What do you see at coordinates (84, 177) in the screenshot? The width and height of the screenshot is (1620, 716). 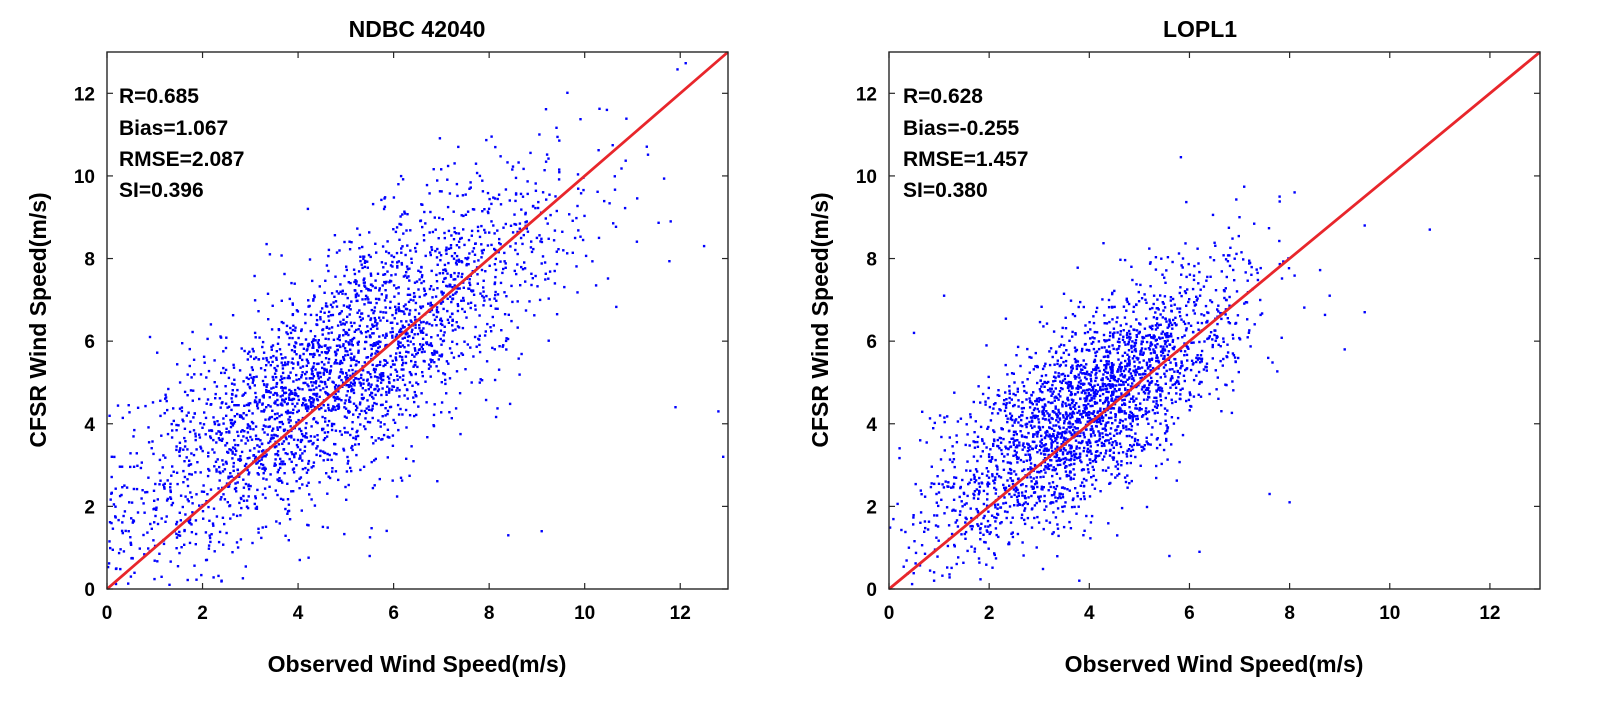 I see `y-tick-label: 10` at bounding box center [84, 177].